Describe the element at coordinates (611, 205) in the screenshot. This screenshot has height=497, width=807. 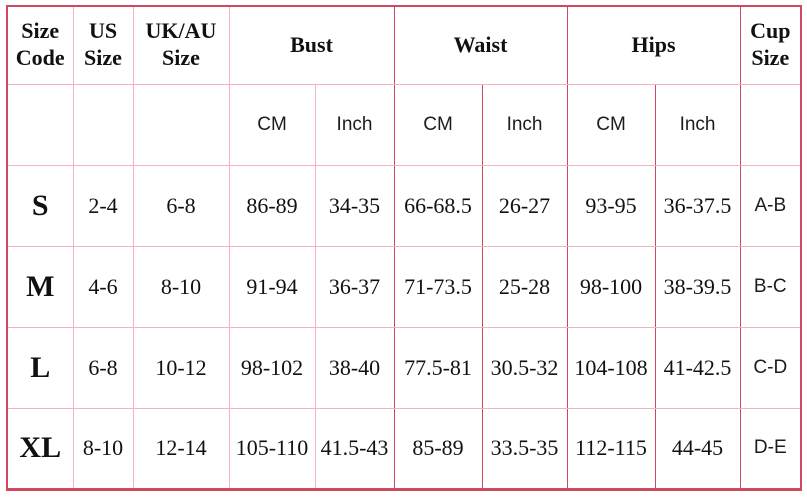
I see `cell-hips-cm: 93-95` at that location.